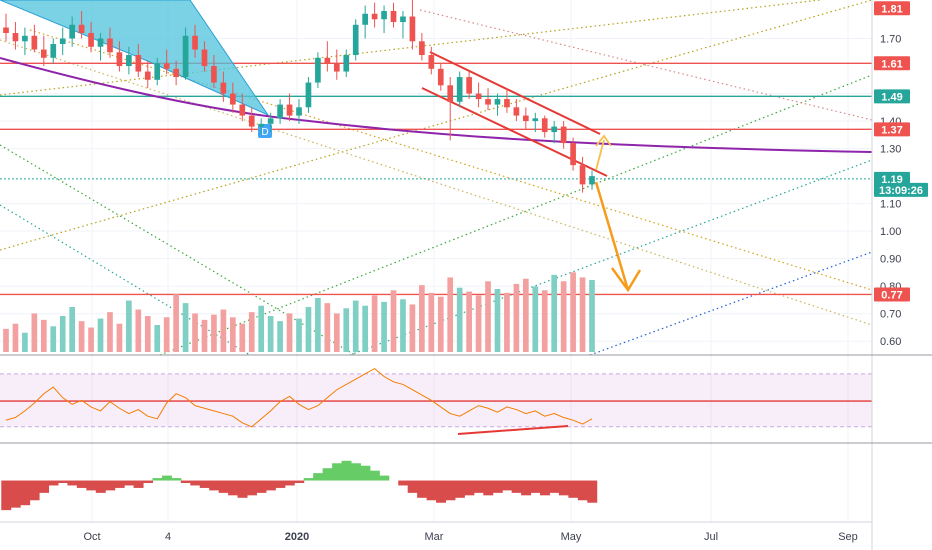  I want to click on time-tick-label: 2020, so click(297, 537).